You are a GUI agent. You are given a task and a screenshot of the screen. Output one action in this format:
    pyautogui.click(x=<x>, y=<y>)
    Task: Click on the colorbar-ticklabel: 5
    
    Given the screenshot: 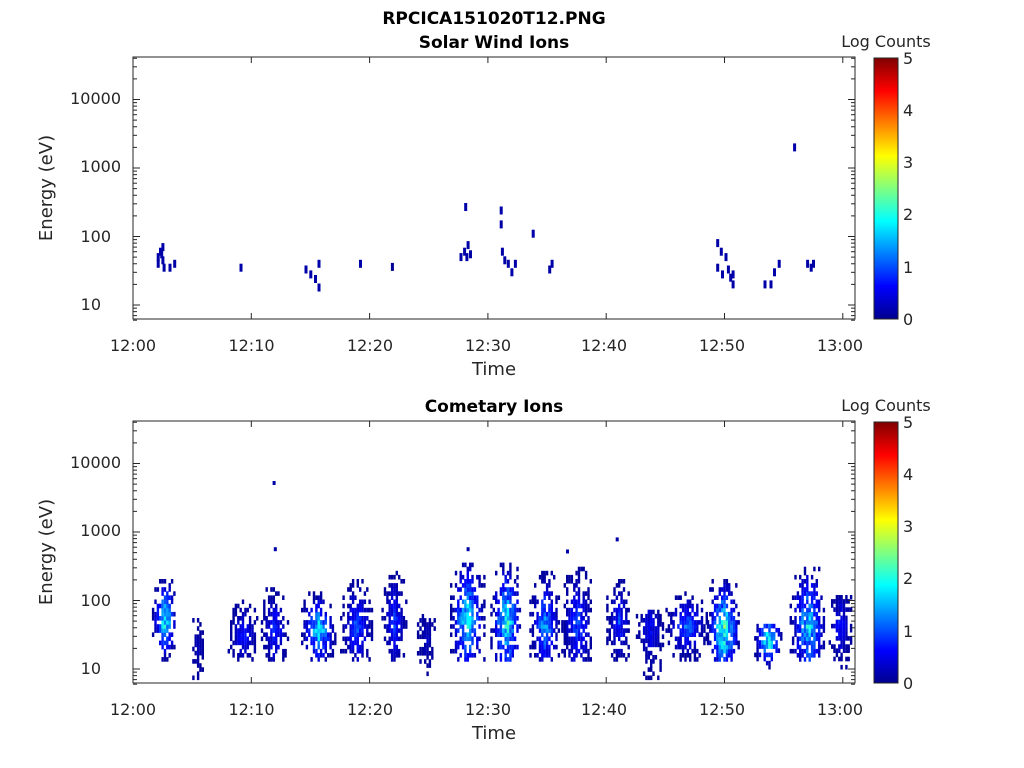 What is the action you would take?
    pyautogui.click(x=908, y=58)
    